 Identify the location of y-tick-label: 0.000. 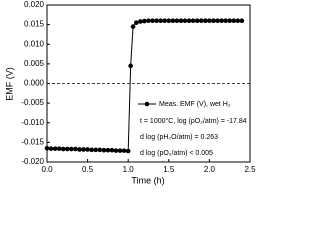
(34, 83).